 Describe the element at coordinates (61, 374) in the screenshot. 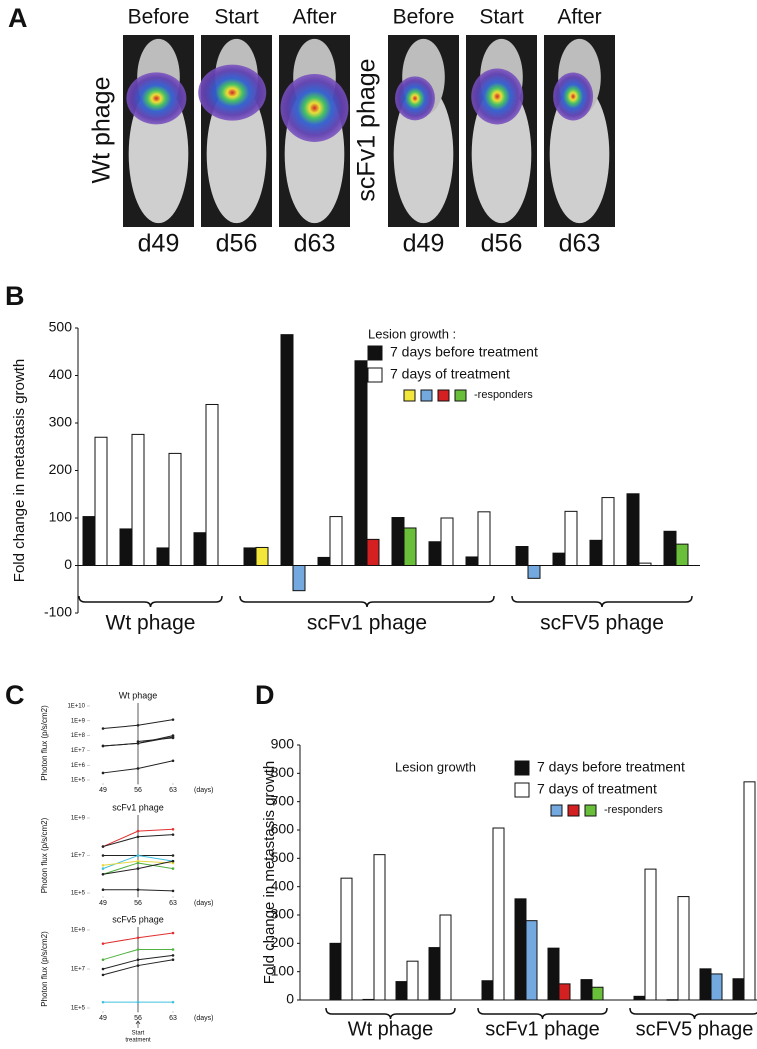

I see `y-tick-label: 400` at that location.